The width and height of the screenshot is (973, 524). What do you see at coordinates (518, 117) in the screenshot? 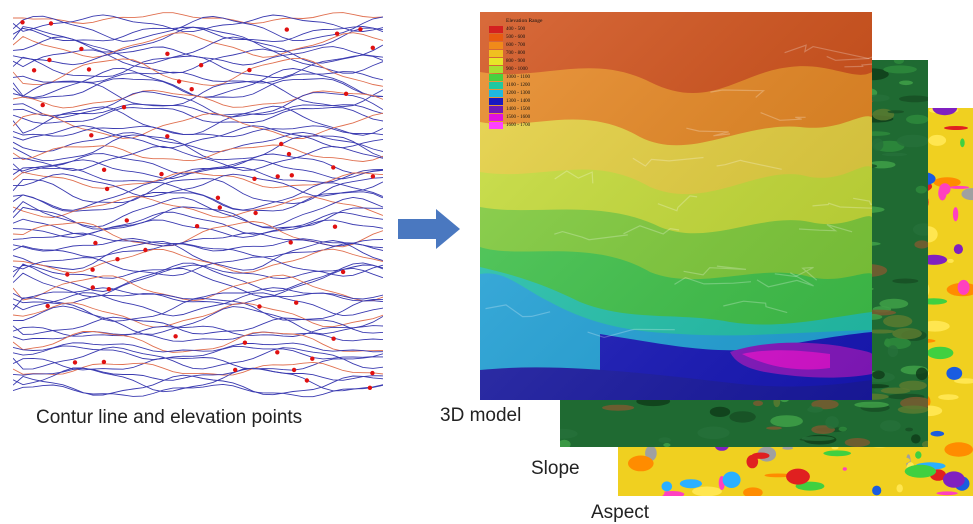
I see `legend-label: 1500 - 1600` at bounding box center [518, 117].